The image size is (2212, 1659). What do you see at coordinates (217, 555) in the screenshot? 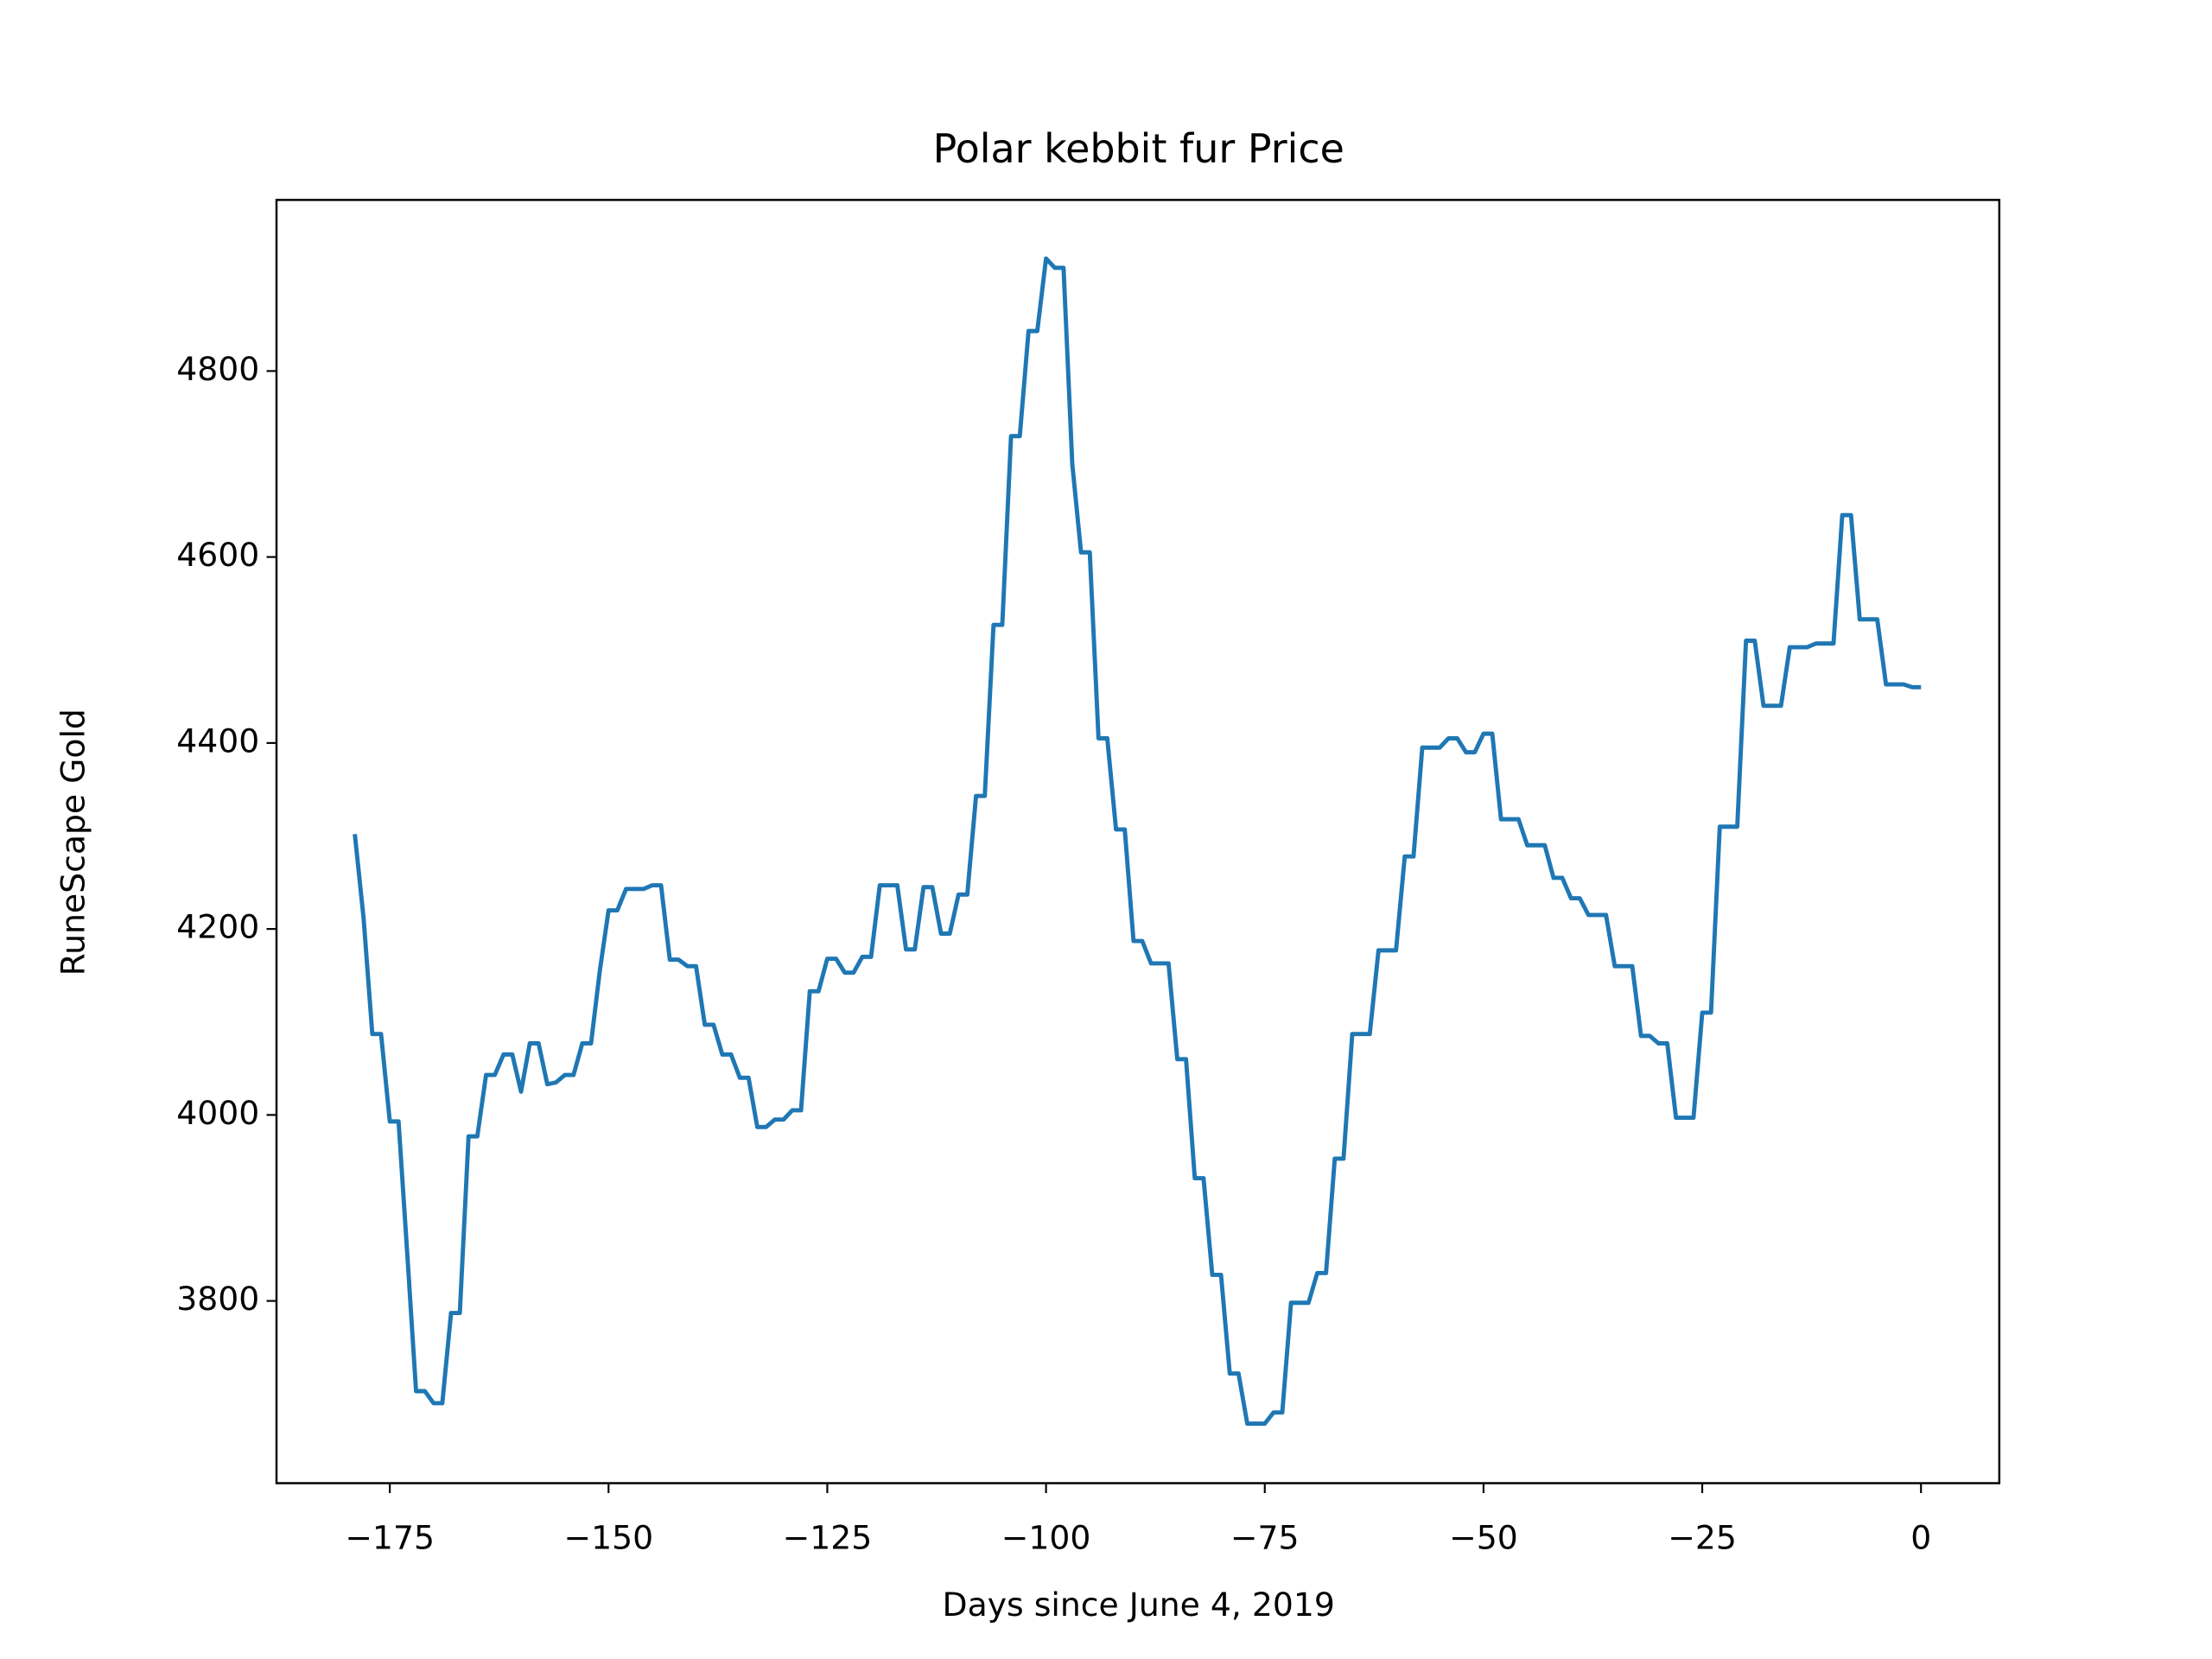
I see `y-tick-label: 4600` at bounding box center [217, 555].